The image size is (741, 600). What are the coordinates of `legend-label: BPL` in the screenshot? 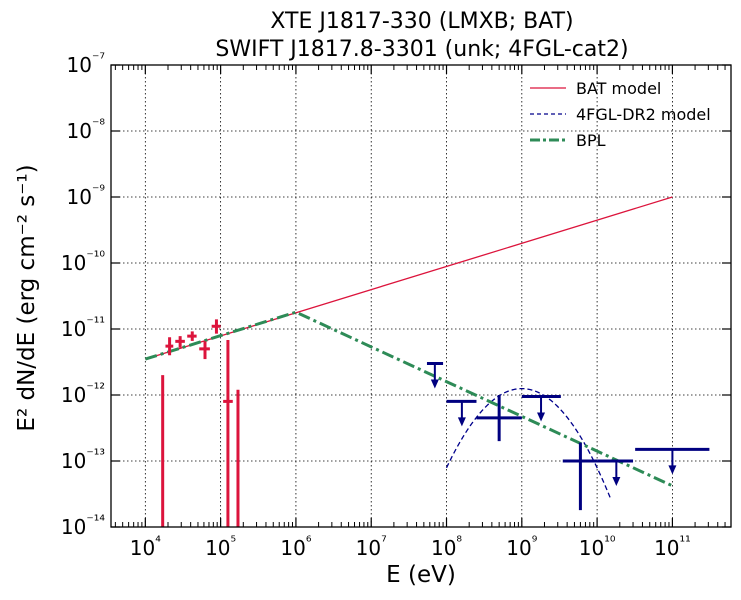 It's located at (591, 140).